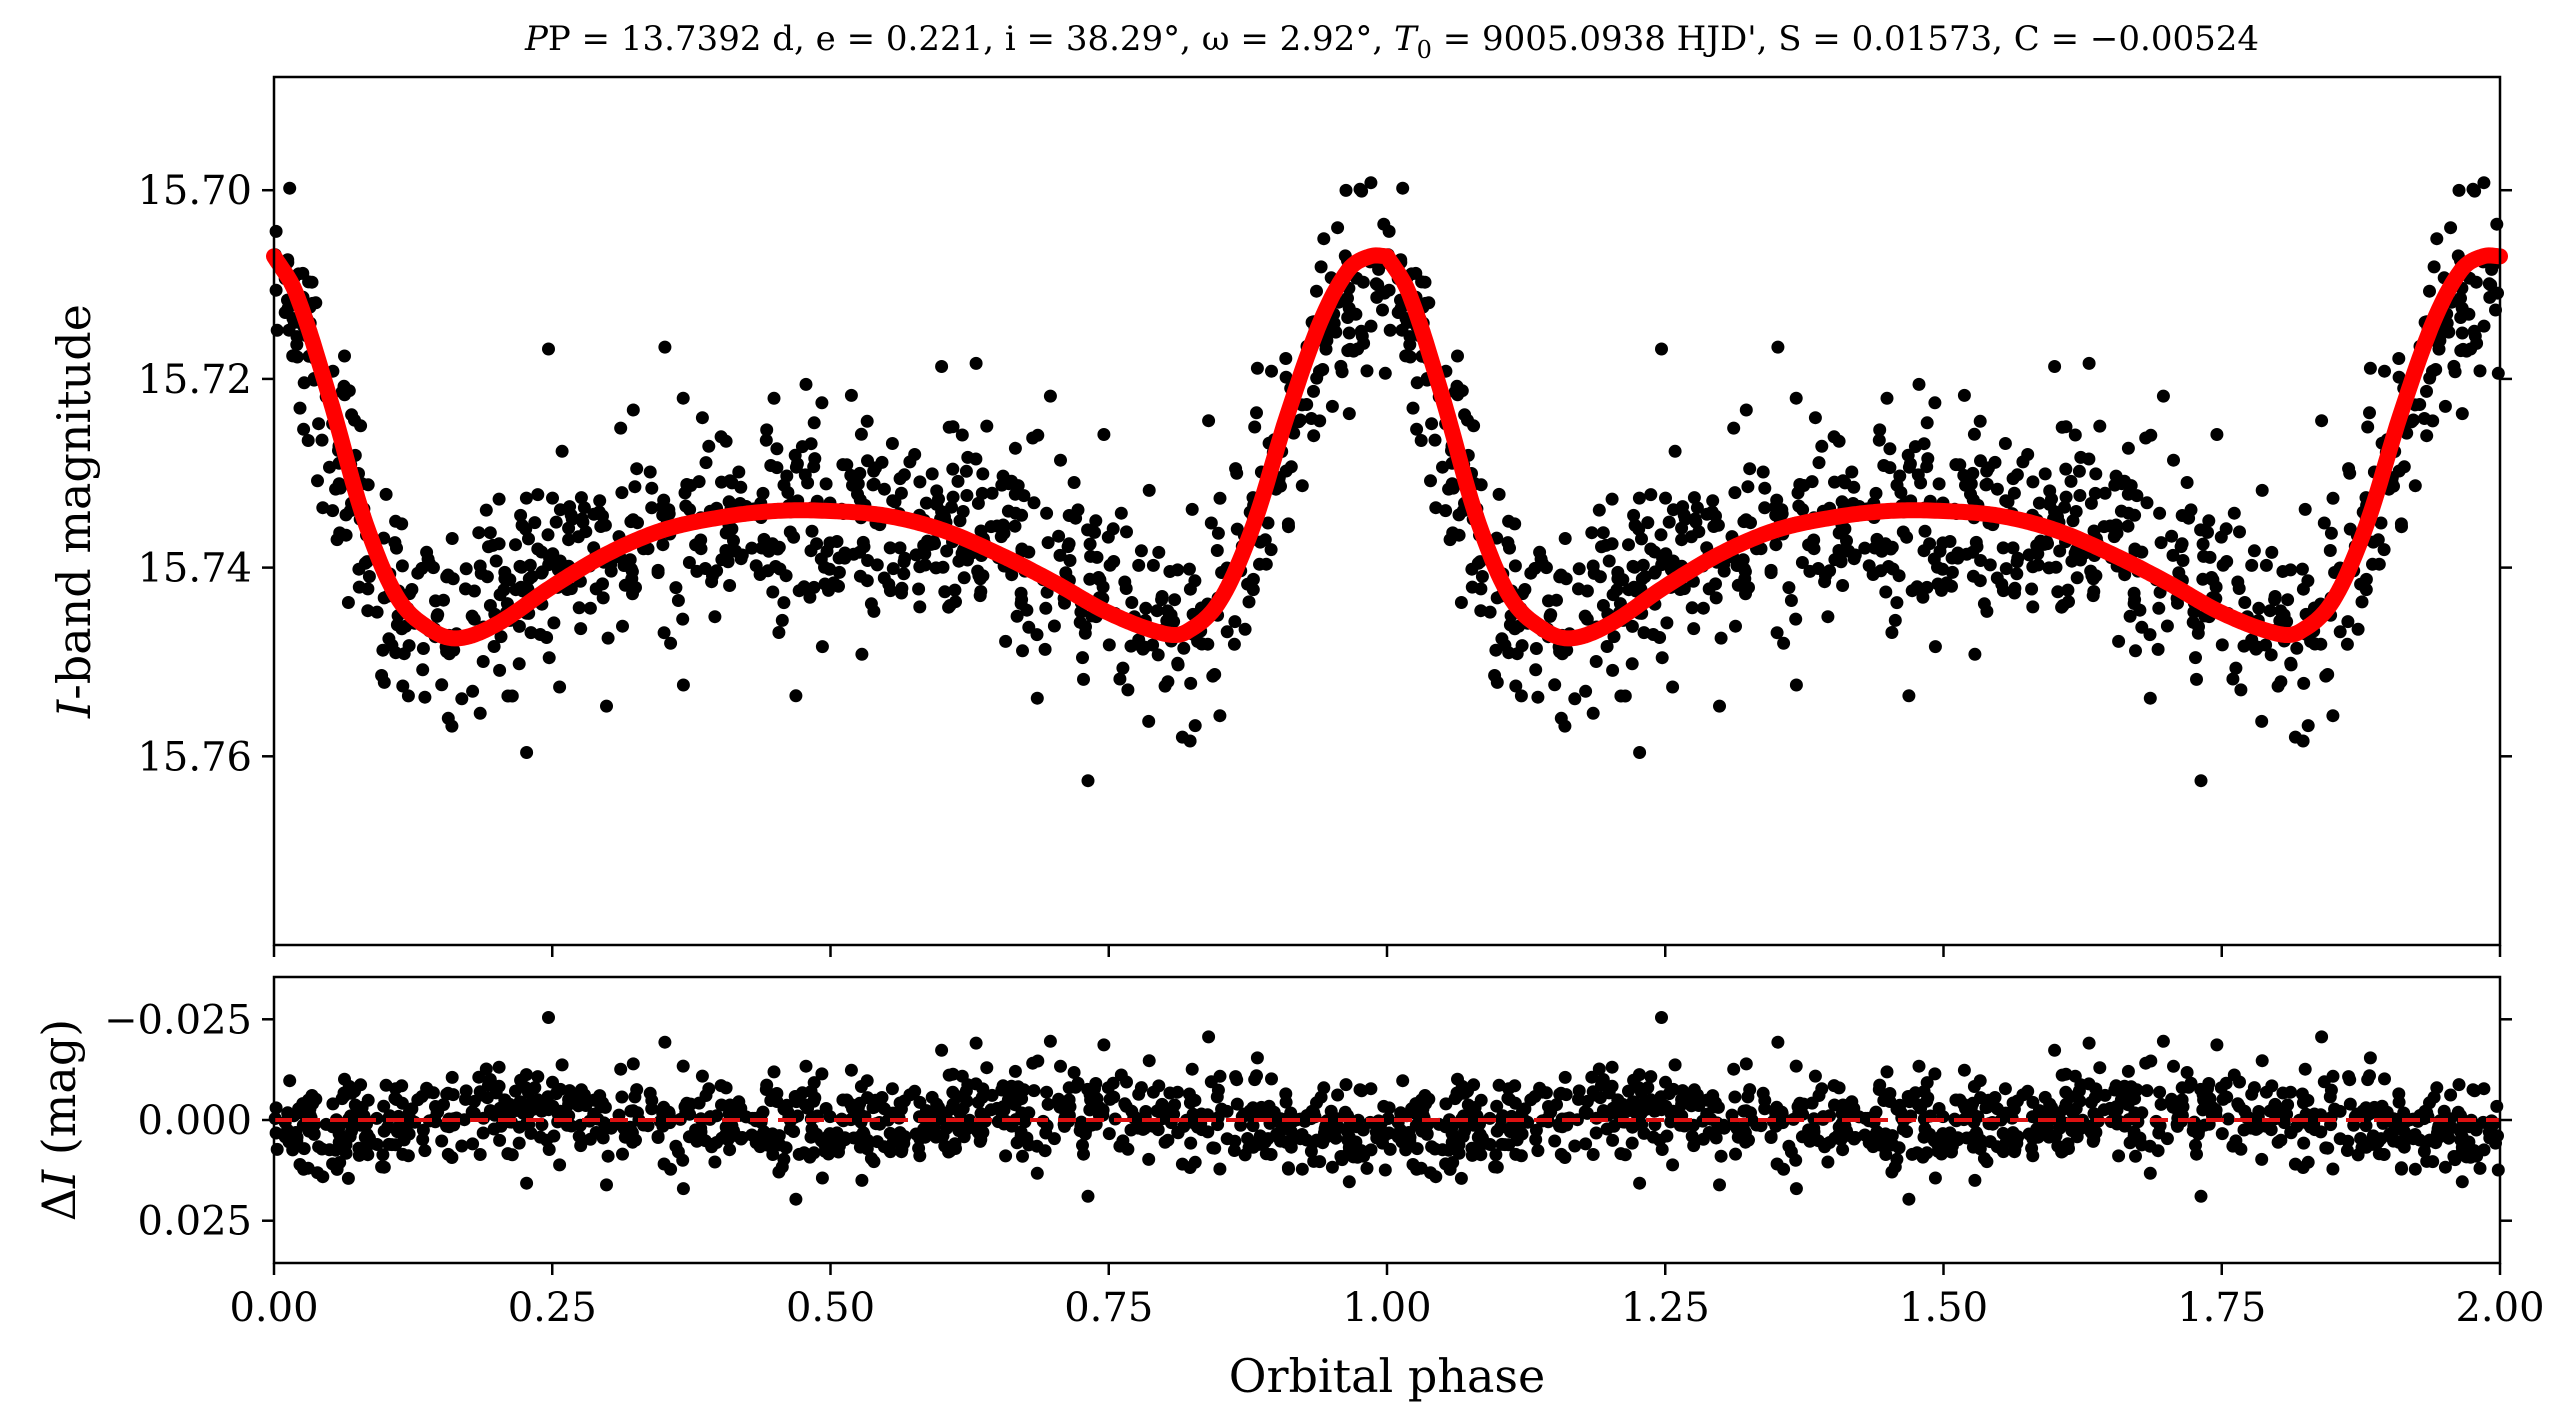 Image resolution: width=2563 pixels, height=1428 pixels. What do you see at coordinates (830, 1308) in the screenshot?
I see `x-tick-label: 0.50` at bounding box center [830, 1308].